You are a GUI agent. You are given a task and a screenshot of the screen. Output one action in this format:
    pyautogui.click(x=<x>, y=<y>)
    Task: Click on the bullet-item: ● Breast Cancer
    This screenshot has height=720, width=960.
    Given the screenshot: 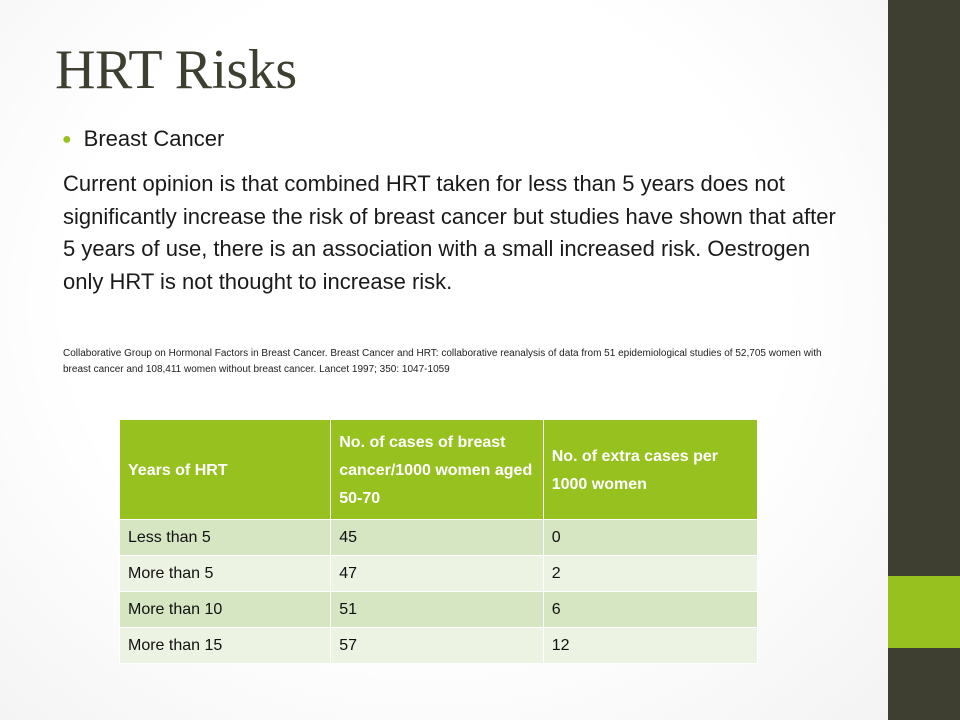 What is the action you would take?
    pyautogui.click(x=143, y=139)
    